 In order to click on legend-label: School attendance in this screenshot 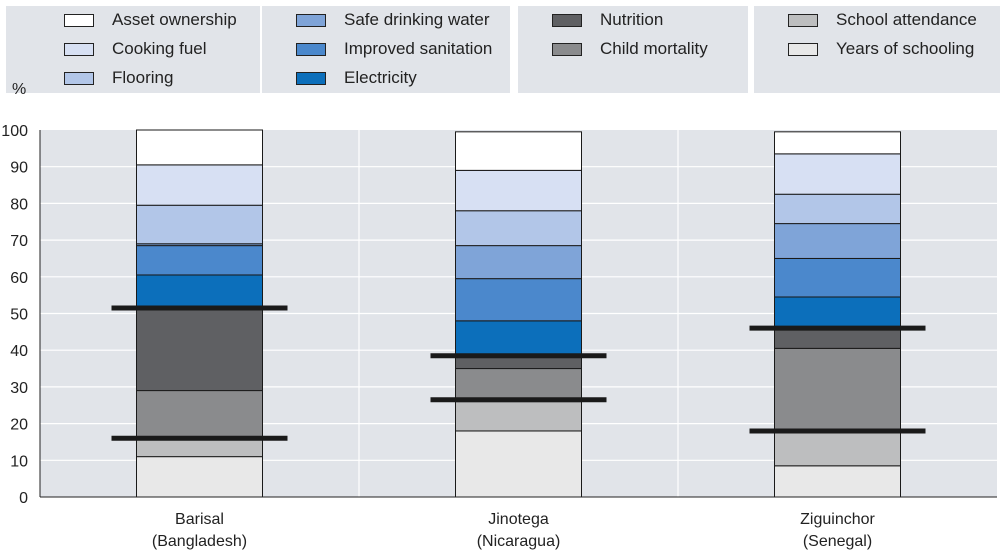, I will do `click(906, 19)`.